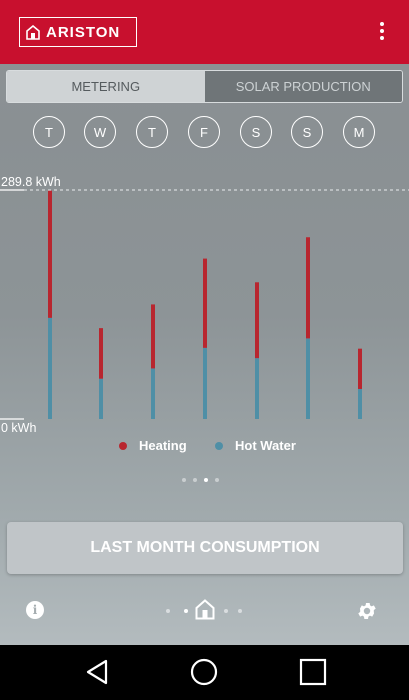  I want to click on page-dot-active, so click(206, 480).